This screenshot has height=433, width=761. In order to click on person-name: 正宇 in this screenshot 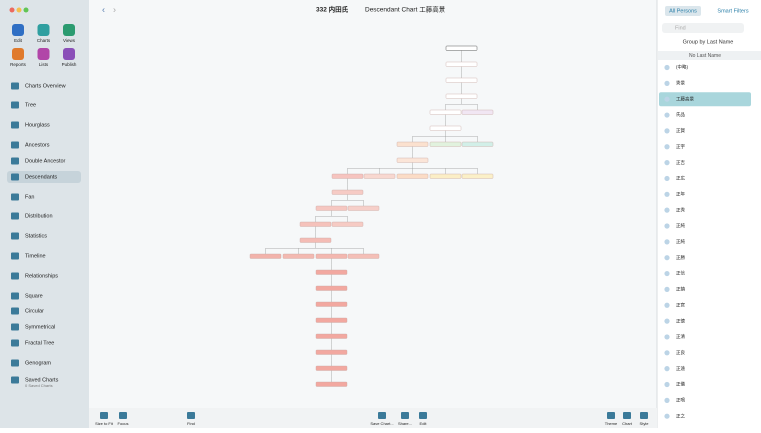, I will do `click(680, 146)`.